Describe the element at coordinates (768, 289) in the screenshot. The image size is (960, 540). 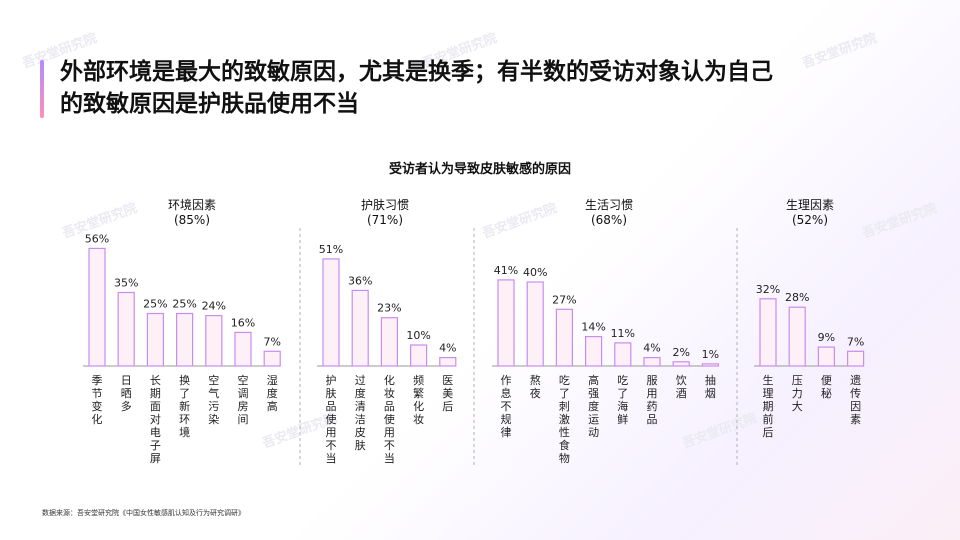
I see `data-label: 32%` at that location.